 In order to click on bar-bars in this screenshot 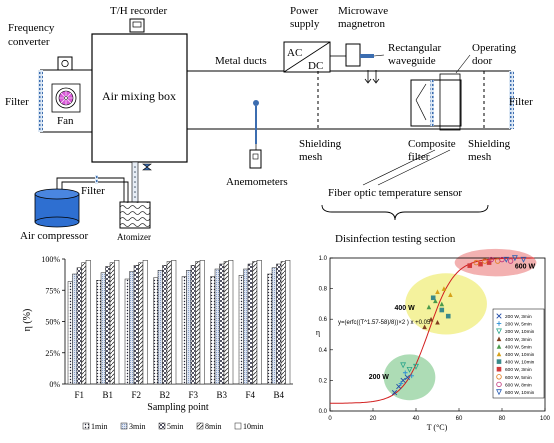, I will do `click(179, 322)`.